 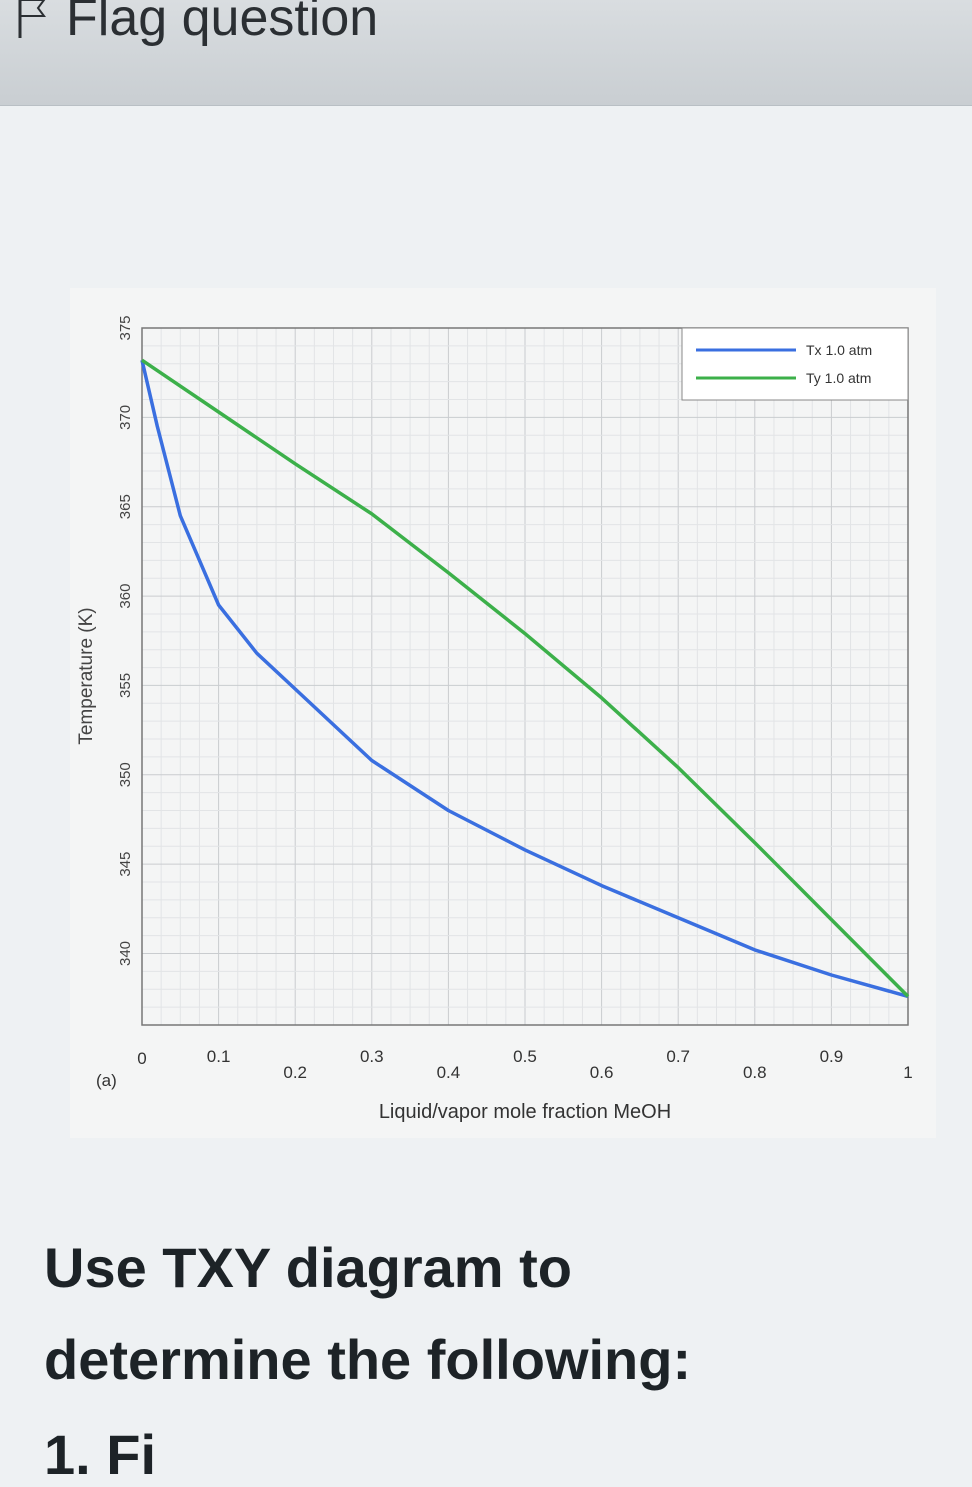 I want to click on y-tick-label: 365, so click(x=125, y=506).